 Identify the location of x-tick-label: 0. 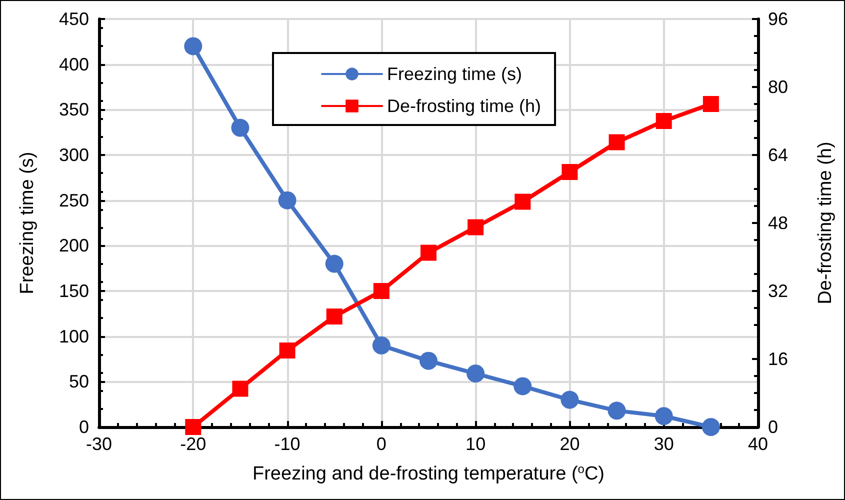
(381, 444).